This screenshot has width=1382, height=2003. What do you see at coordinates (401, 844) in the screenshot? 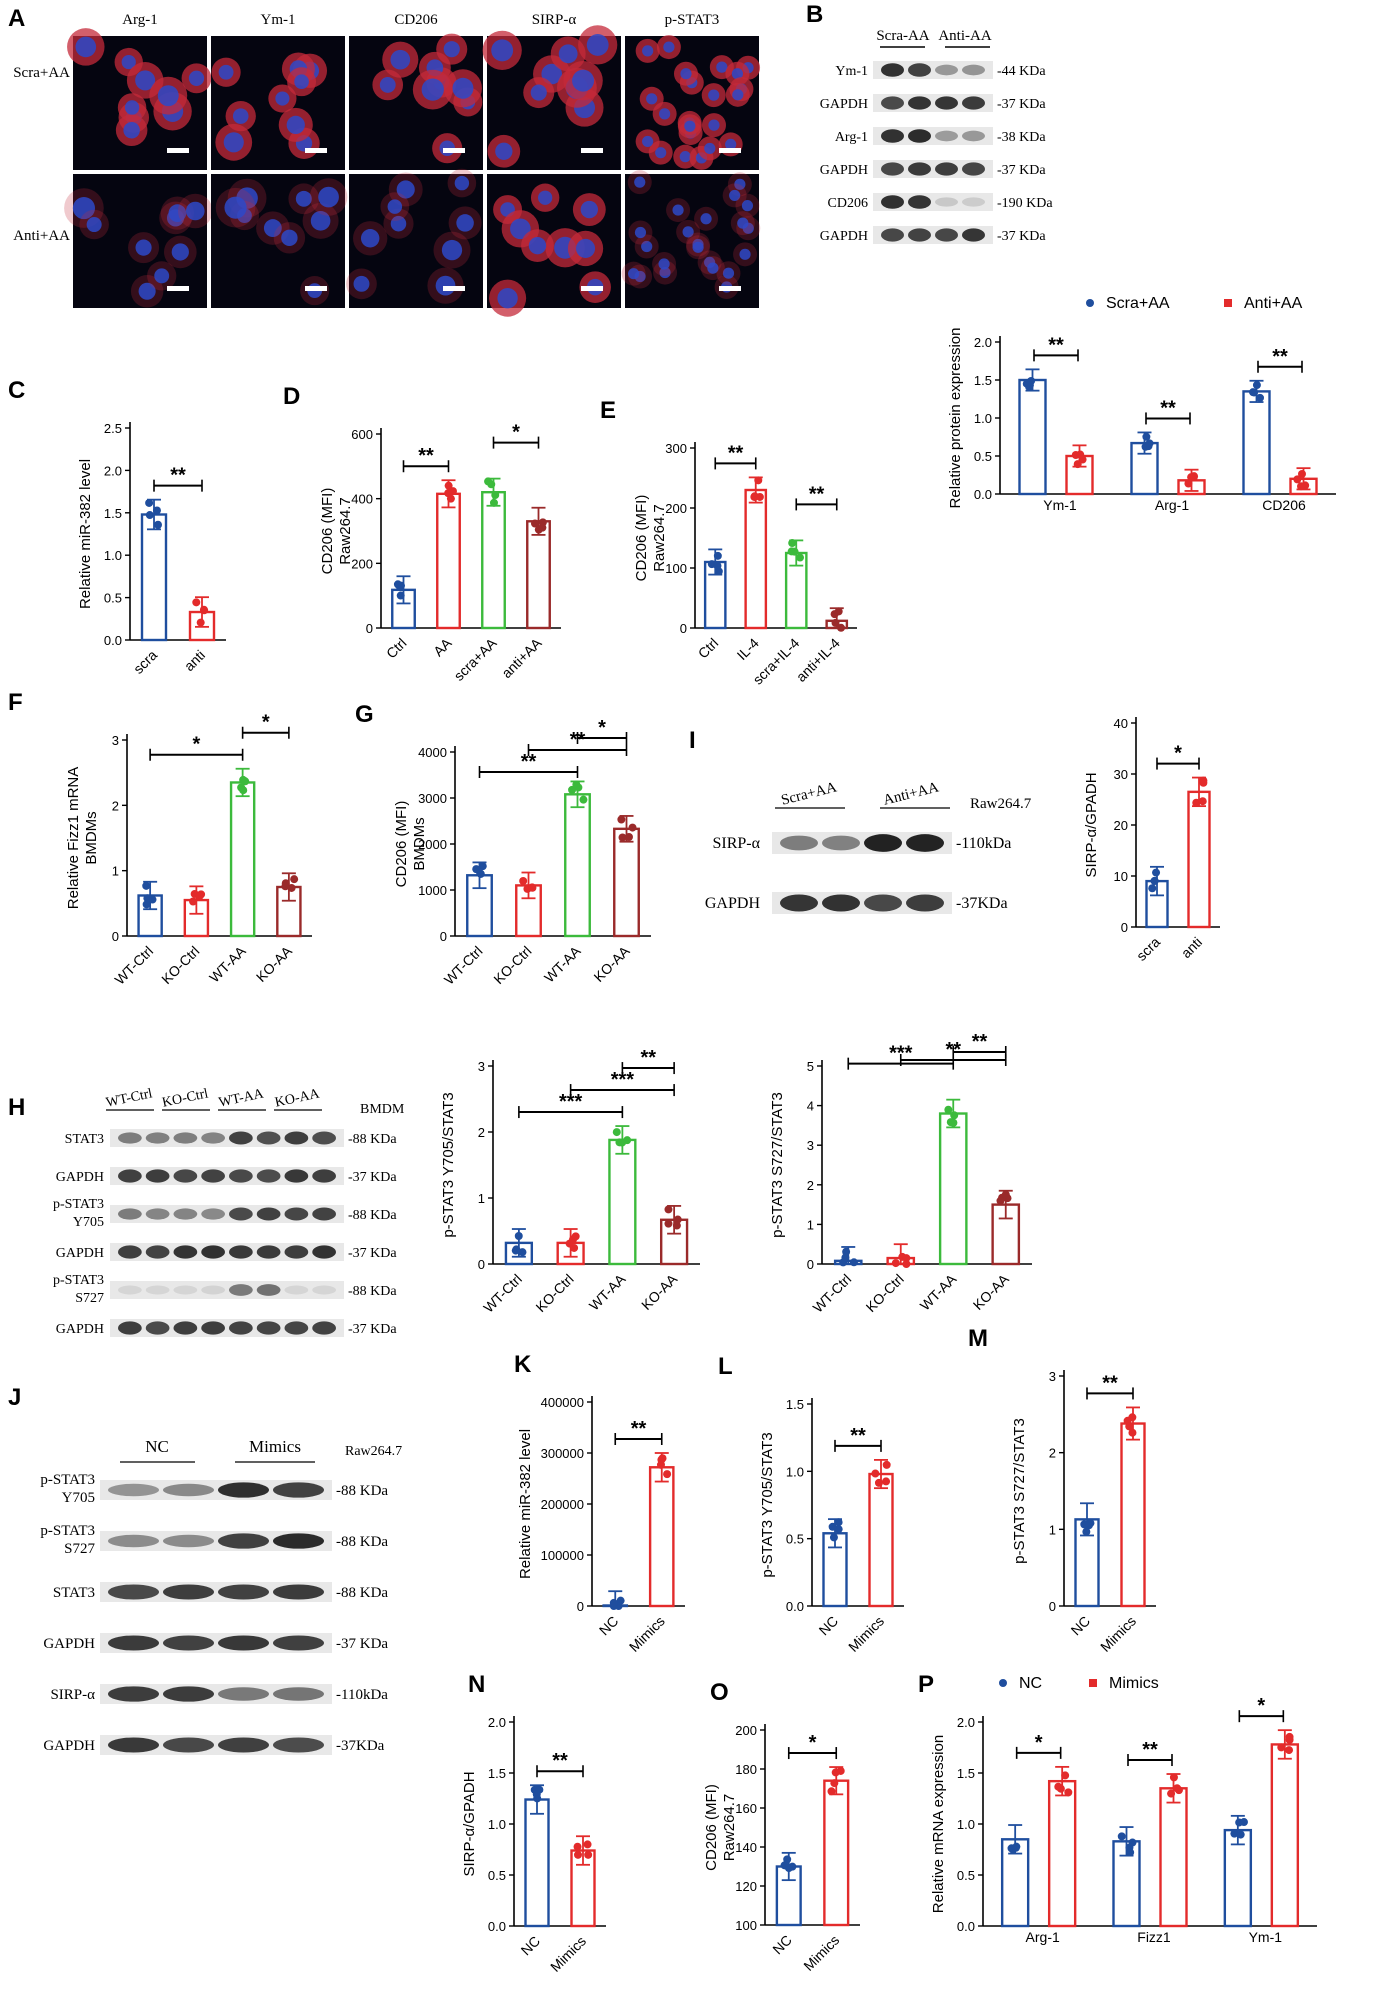
I see `y-axis-label: CD206 (MFI)` at bounding box center [401, 844].